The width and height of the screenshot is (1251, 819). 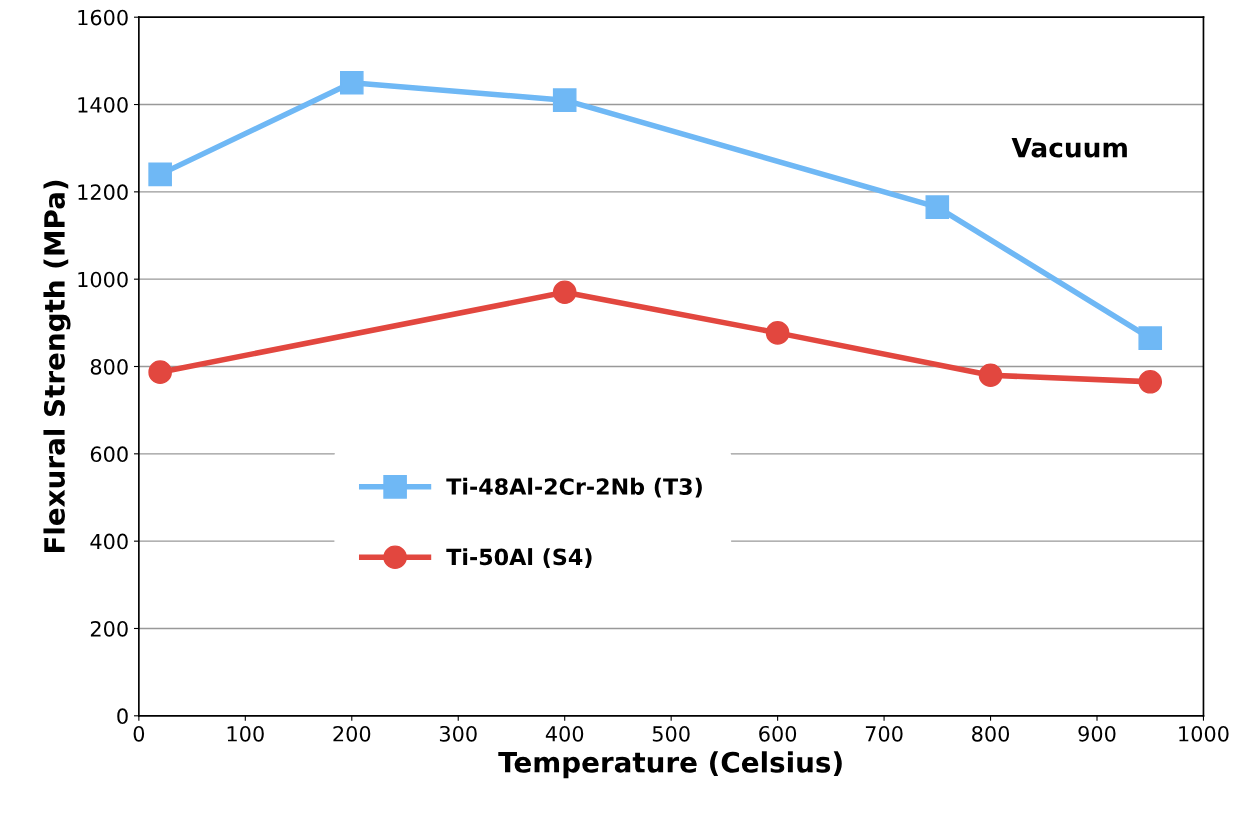 I want to click on annotation: Vacuum, so click(x=1069, y=147).